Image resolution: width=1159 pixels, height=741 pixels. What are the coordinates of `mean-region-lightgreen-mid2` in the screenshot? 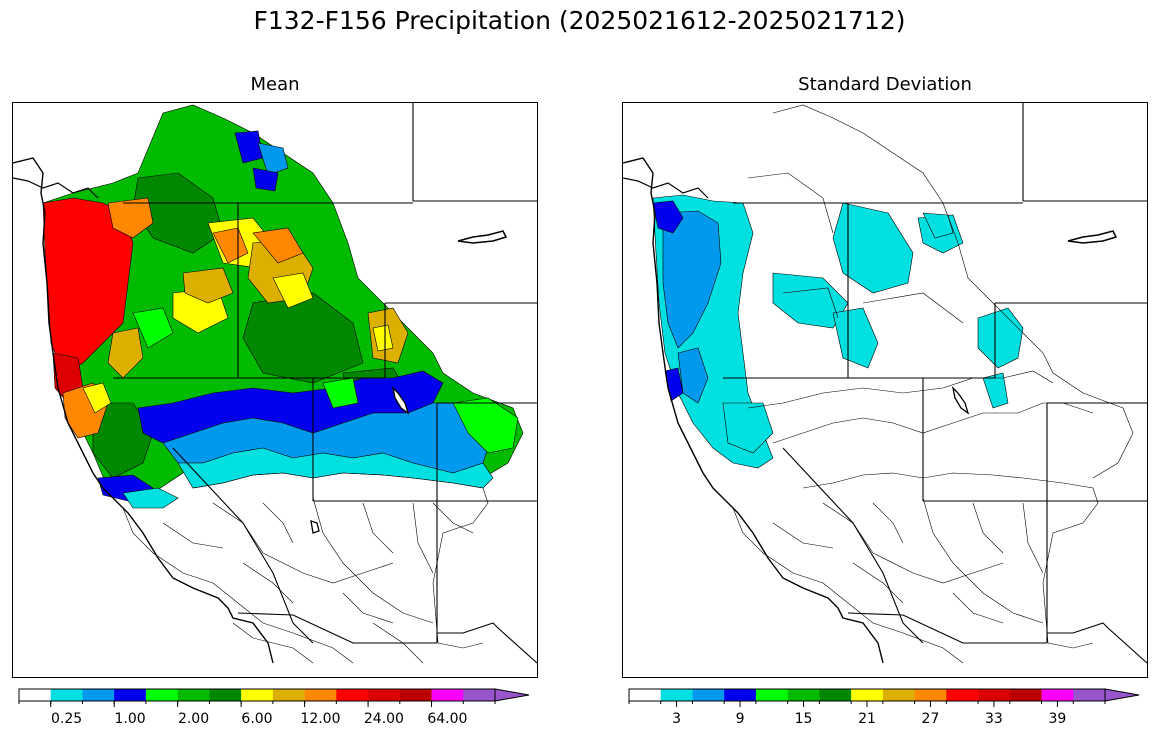 It's located at (340, 393).